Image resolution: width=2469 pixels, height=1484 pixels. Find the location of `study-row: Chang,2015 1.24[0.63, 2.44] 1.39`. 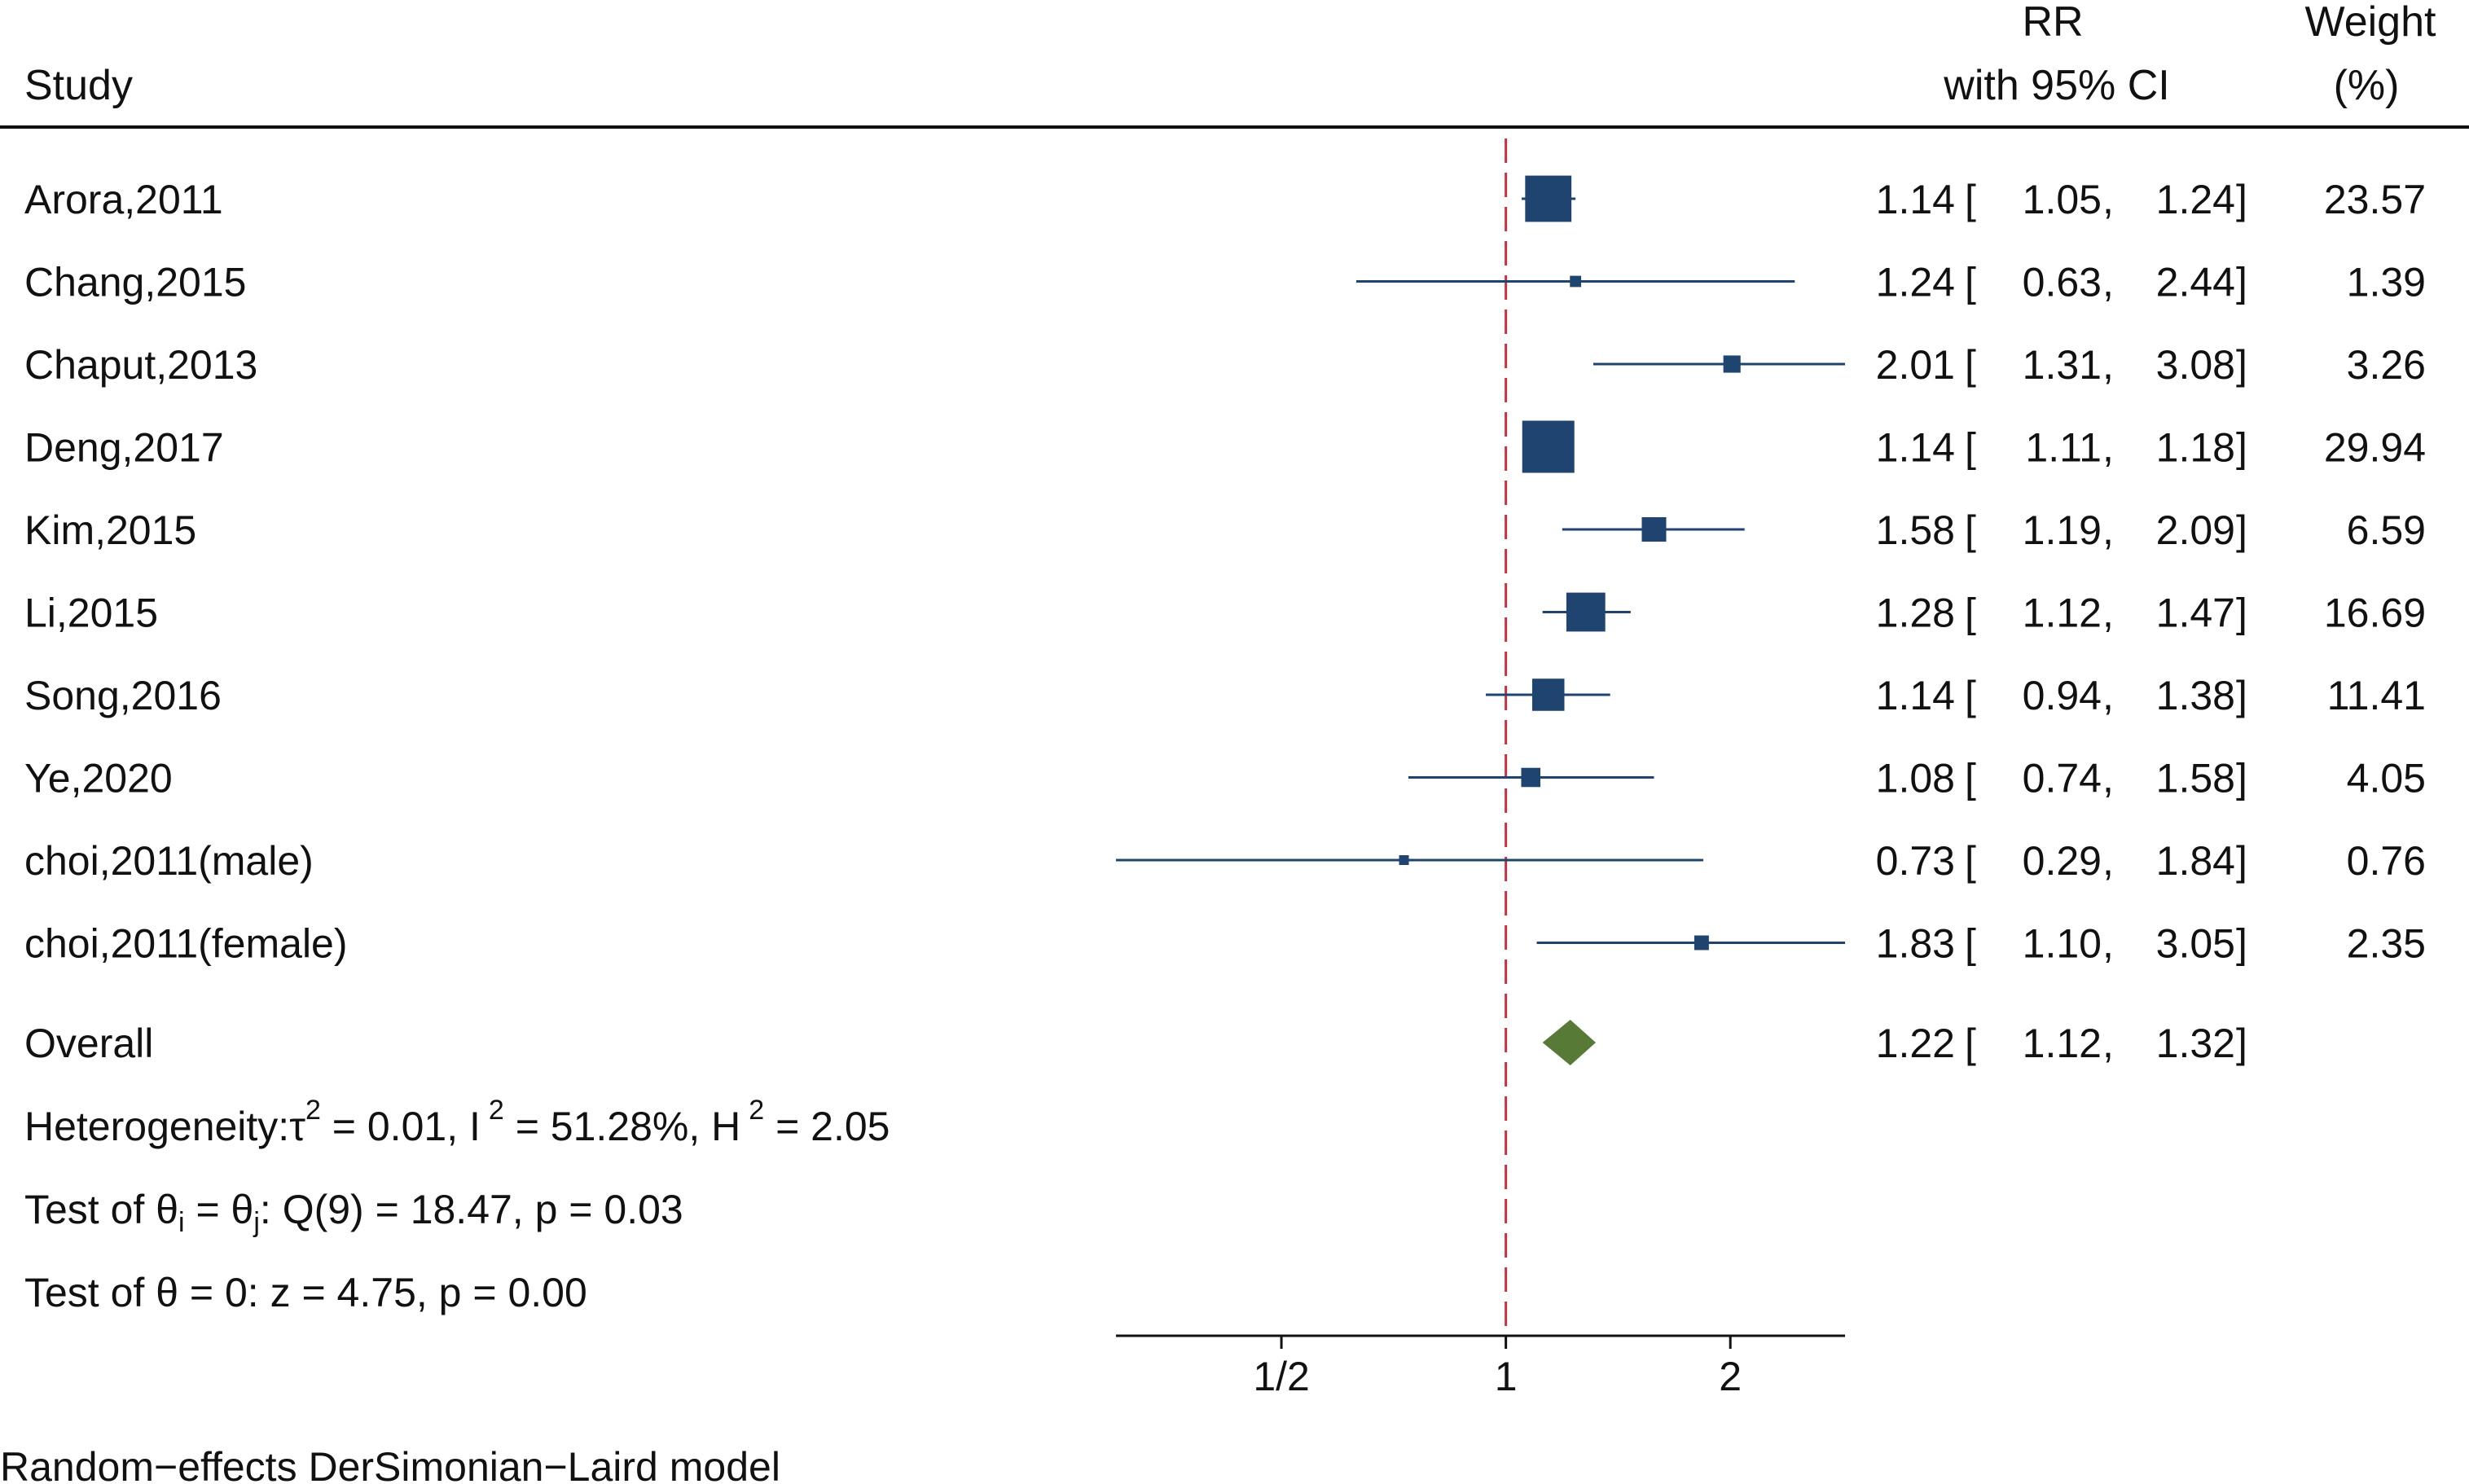

study-row: Chang,2015 1.24[0.63, 2.44] 1.39 is located at coordinates (1225, 282).